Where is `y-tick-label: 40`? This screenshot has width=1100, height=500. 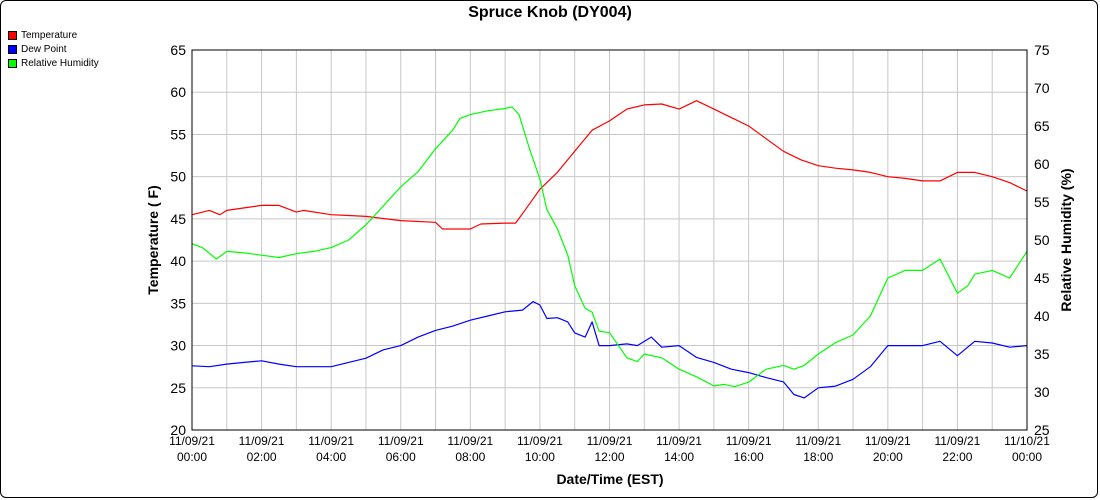 y-tick-label: 40 is located at coordinates (178, 261).